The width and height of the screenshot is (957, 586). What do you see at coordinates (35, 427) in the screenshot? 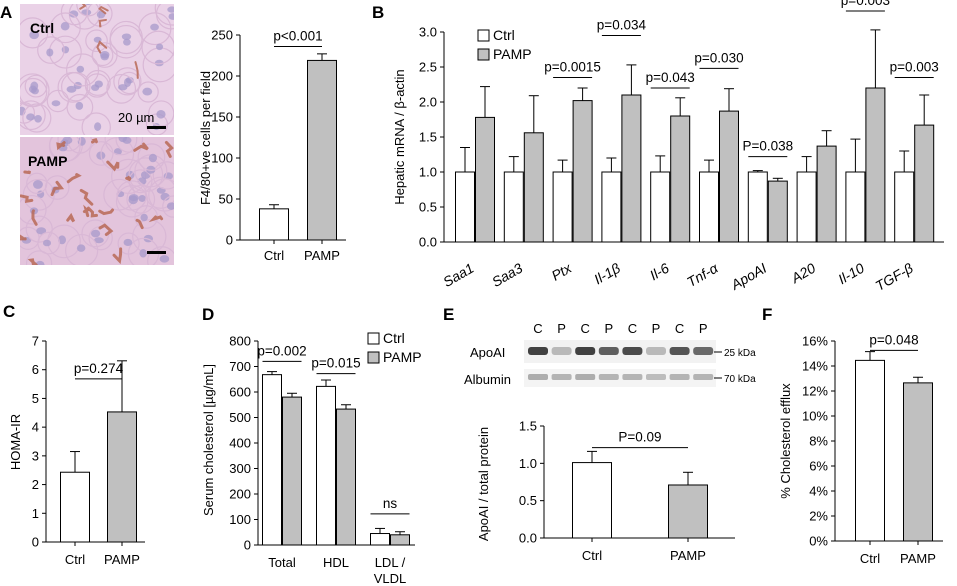
I see `y-tick-label: 4` at bounding box center [35, 427].